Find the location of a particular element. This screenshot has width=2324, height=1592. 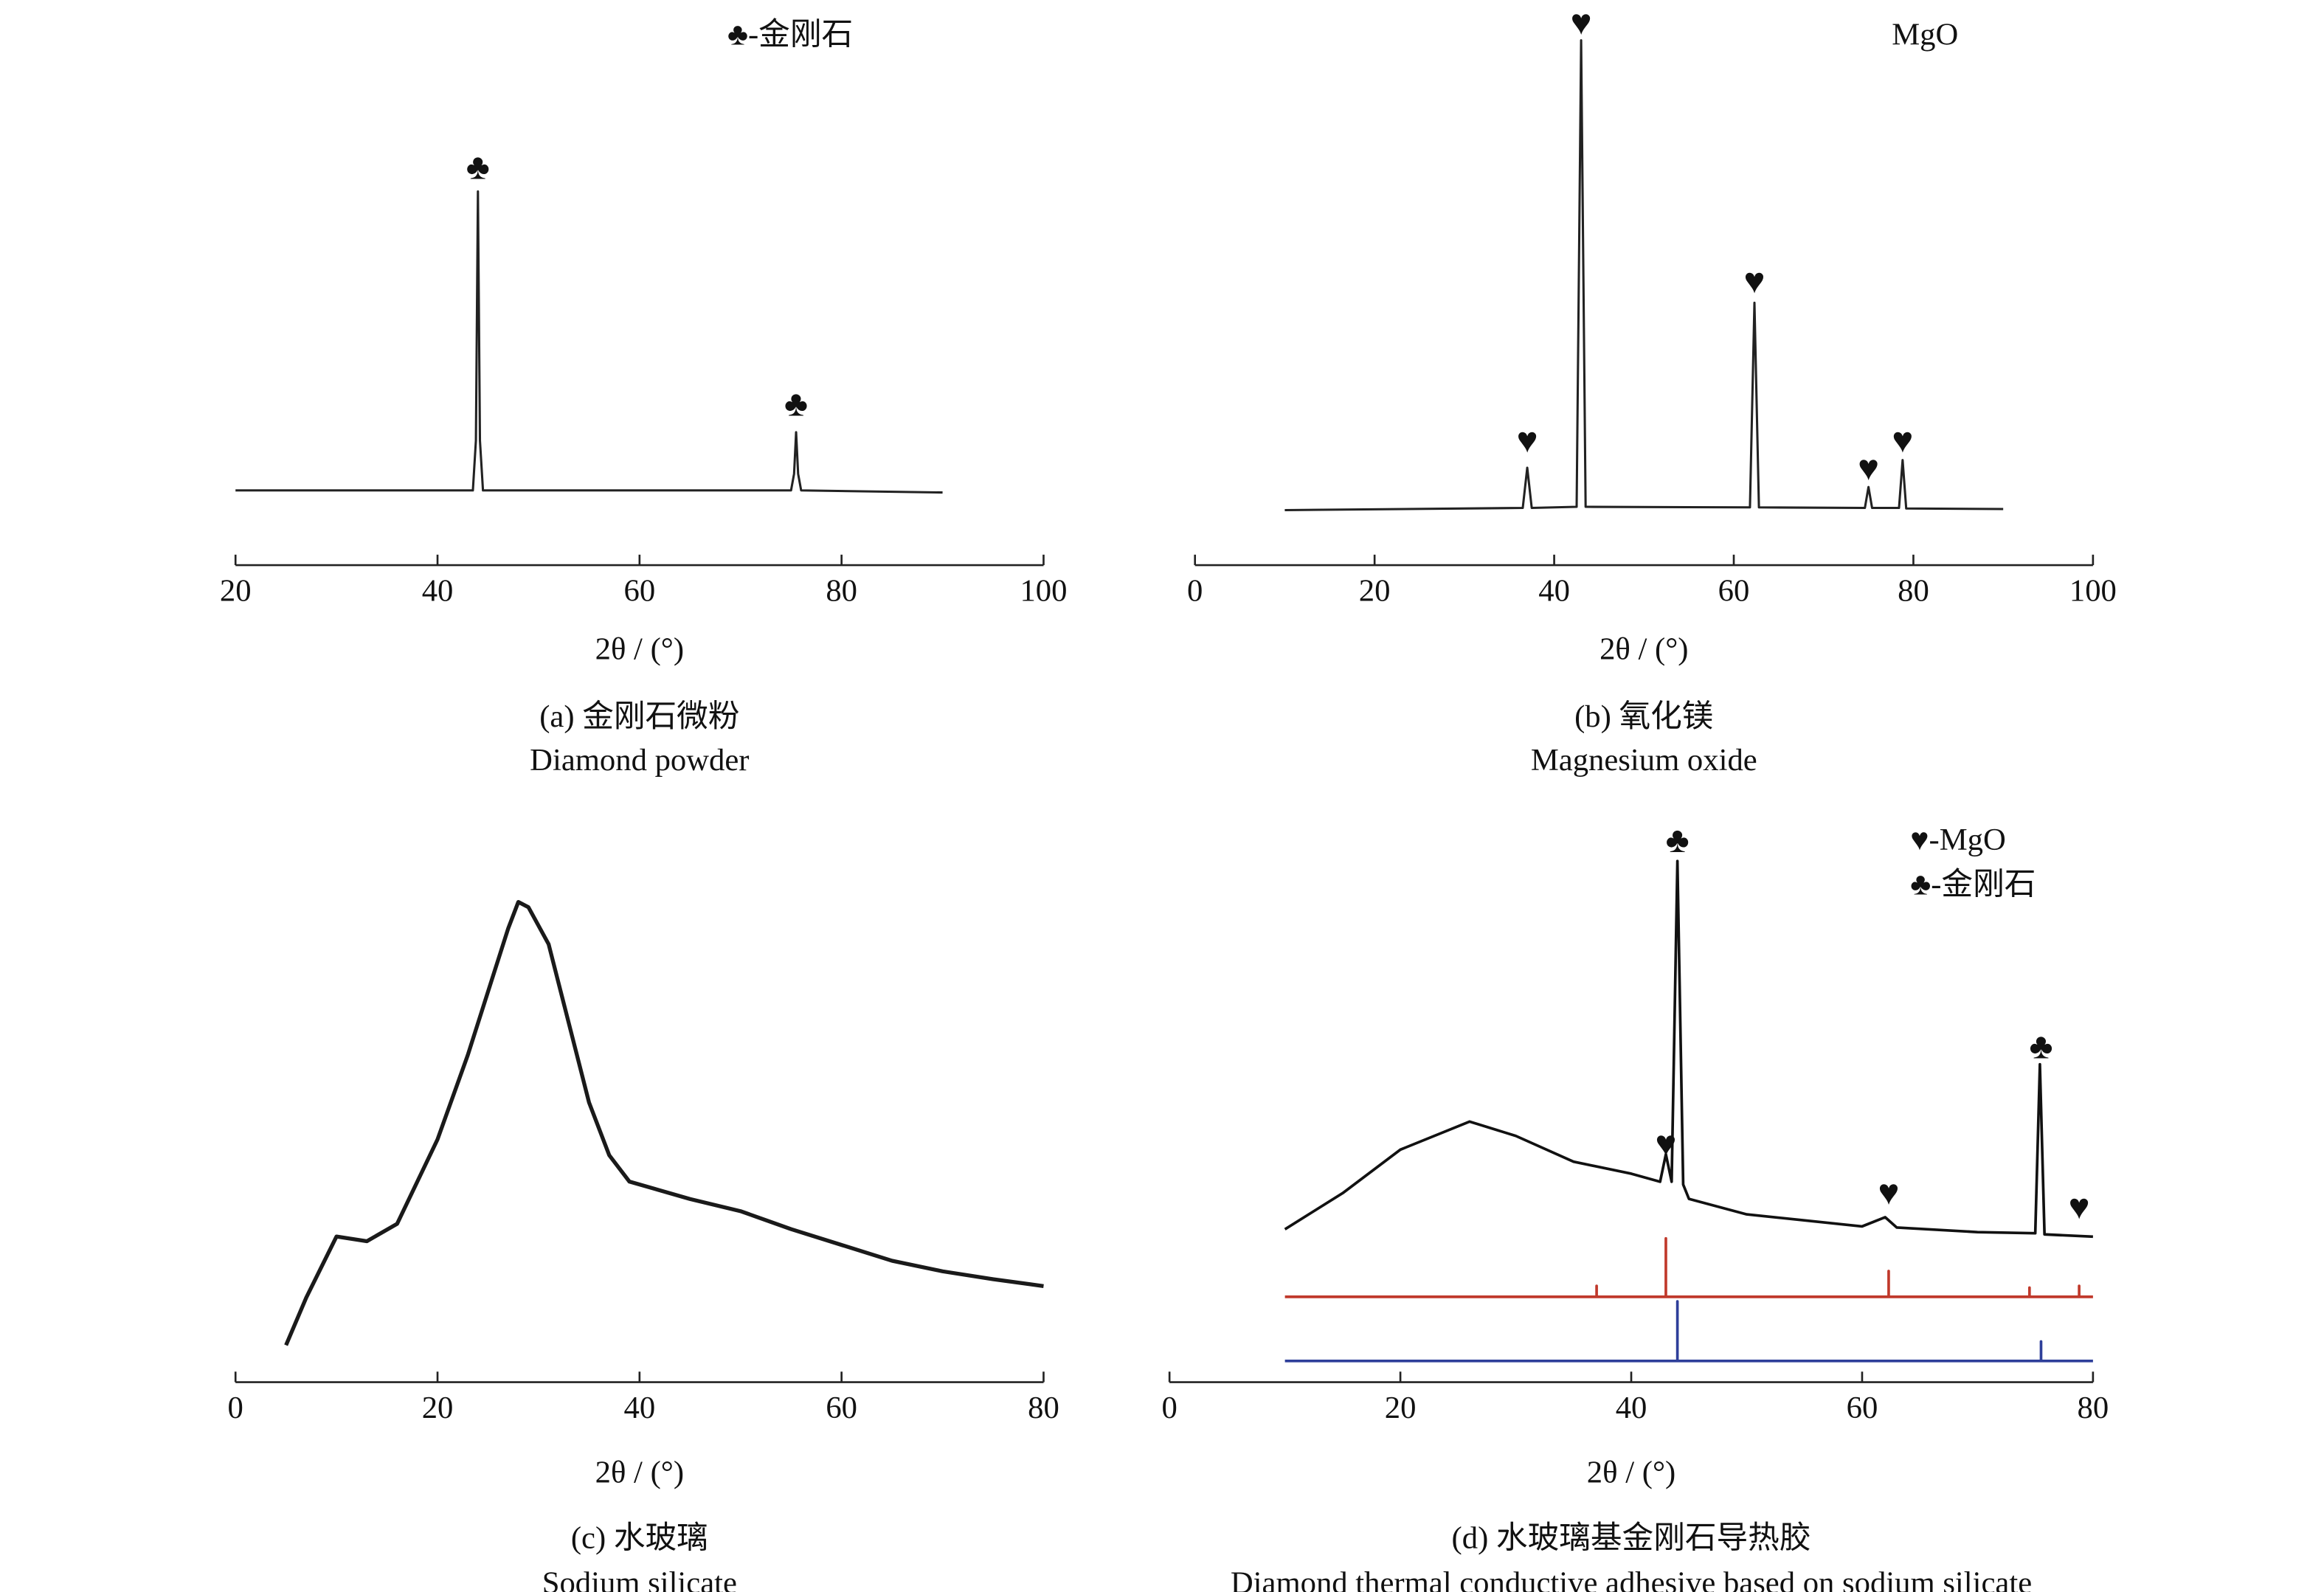

caption: (a) 金刚石微粉 is located at coordinates (639, 716).